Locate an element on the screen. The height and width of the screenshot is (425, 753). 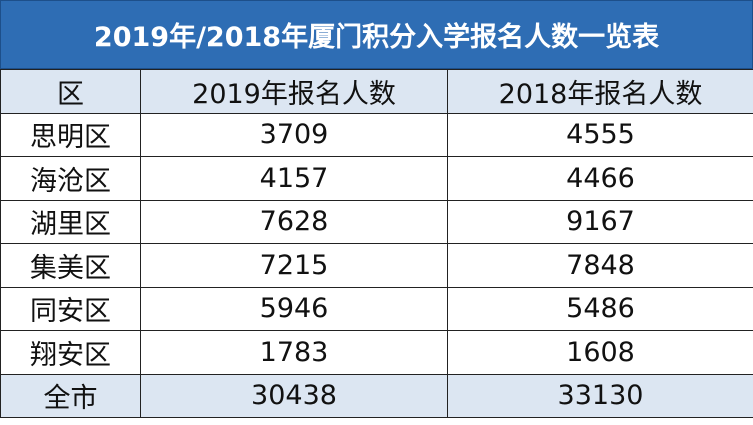
body-row: 集美区 7215 7848 is located at coordinates (376, 265).